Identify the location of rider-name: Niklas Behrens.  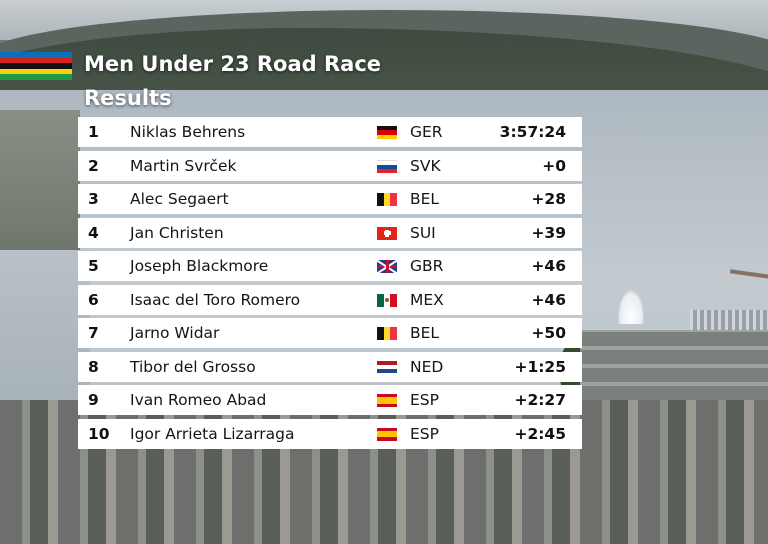
(188, 132).